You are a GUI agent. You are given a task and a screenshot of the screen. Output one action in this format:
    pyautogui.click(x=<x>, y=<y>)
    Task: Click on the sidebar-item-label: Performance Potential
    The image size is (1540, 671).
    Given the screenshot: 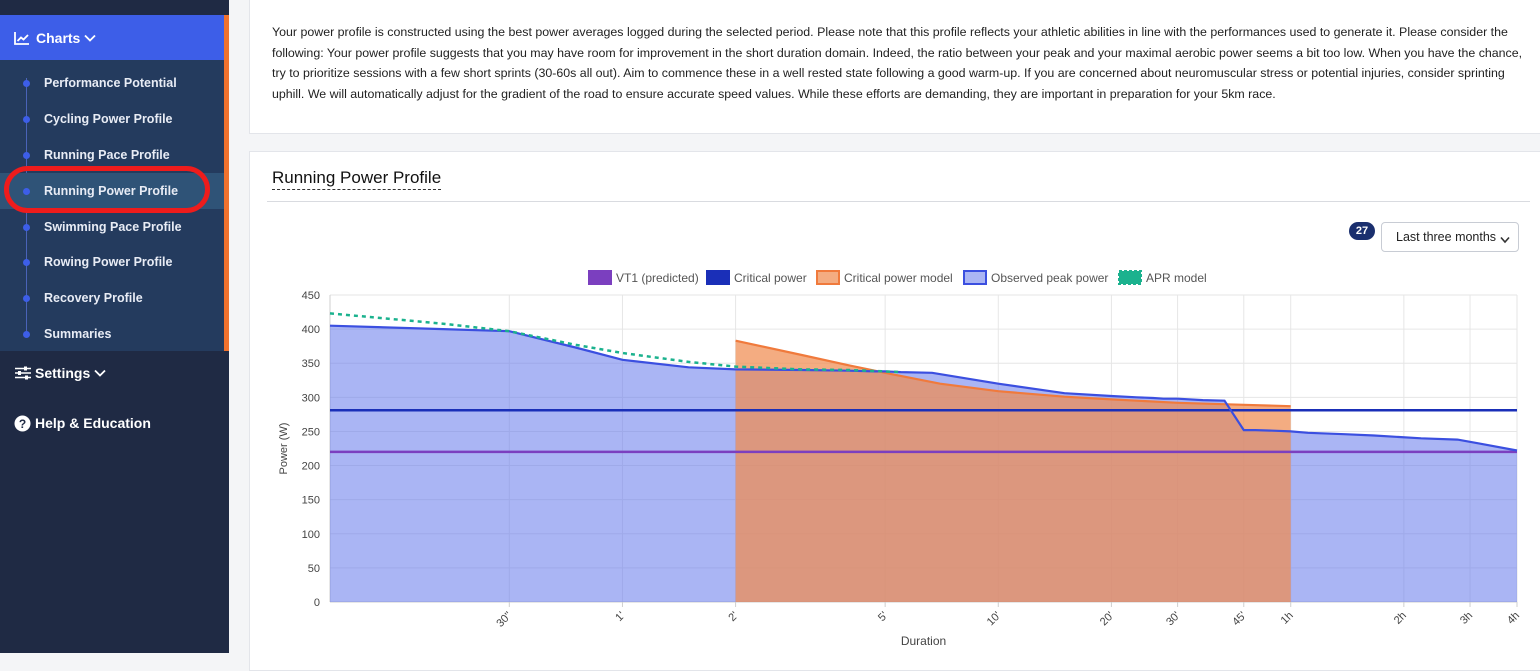 What is the action you would take?
    pyautogui.click(x=110, y=83)
    